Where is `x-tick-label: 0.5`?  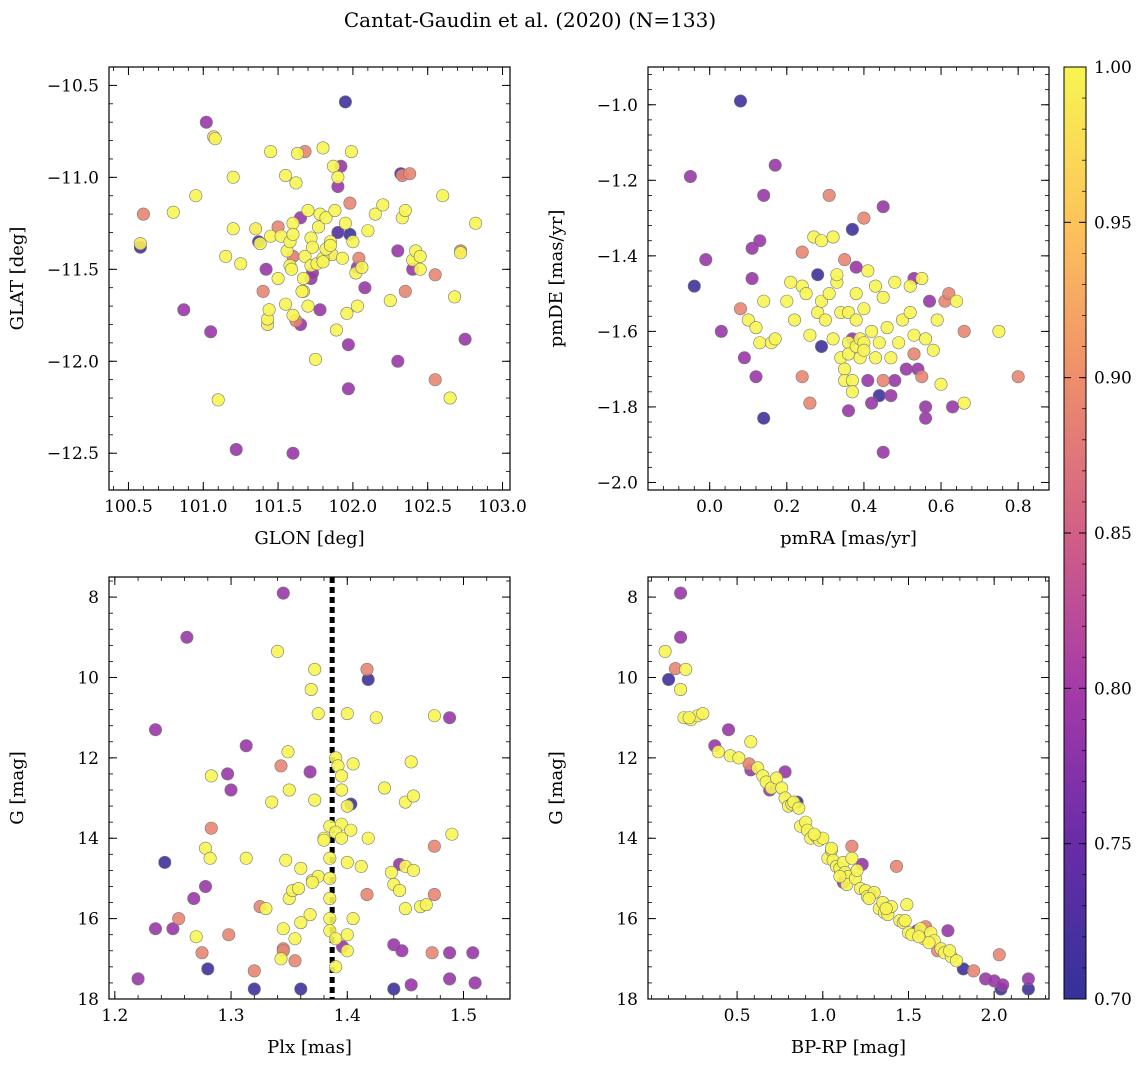 x-tick-label: 0.5 is located at coordinates (737, 1016).